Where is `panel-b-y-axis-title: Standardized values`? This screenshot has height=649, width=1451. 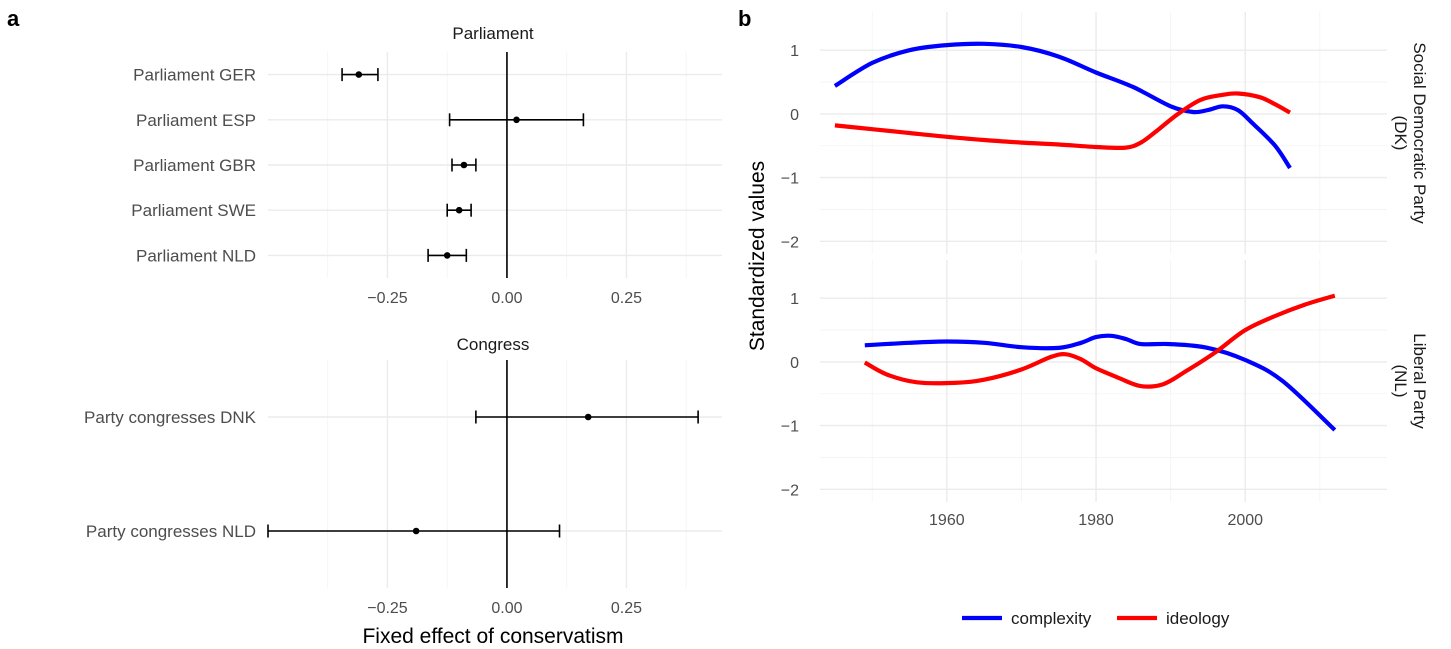 panel-b-y-axis-title: Standardized values is located at coordinates (757, 256).